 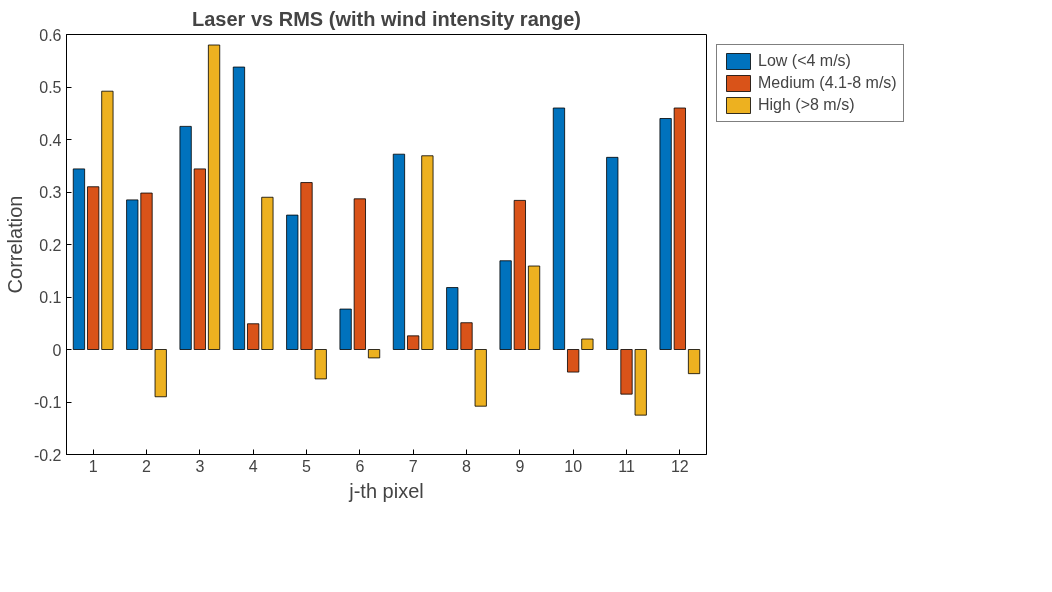 What do you see at coordinates (57, 350) in the screenshot?
I see `y-tick-label: 0` at bounding box center [57, 350].